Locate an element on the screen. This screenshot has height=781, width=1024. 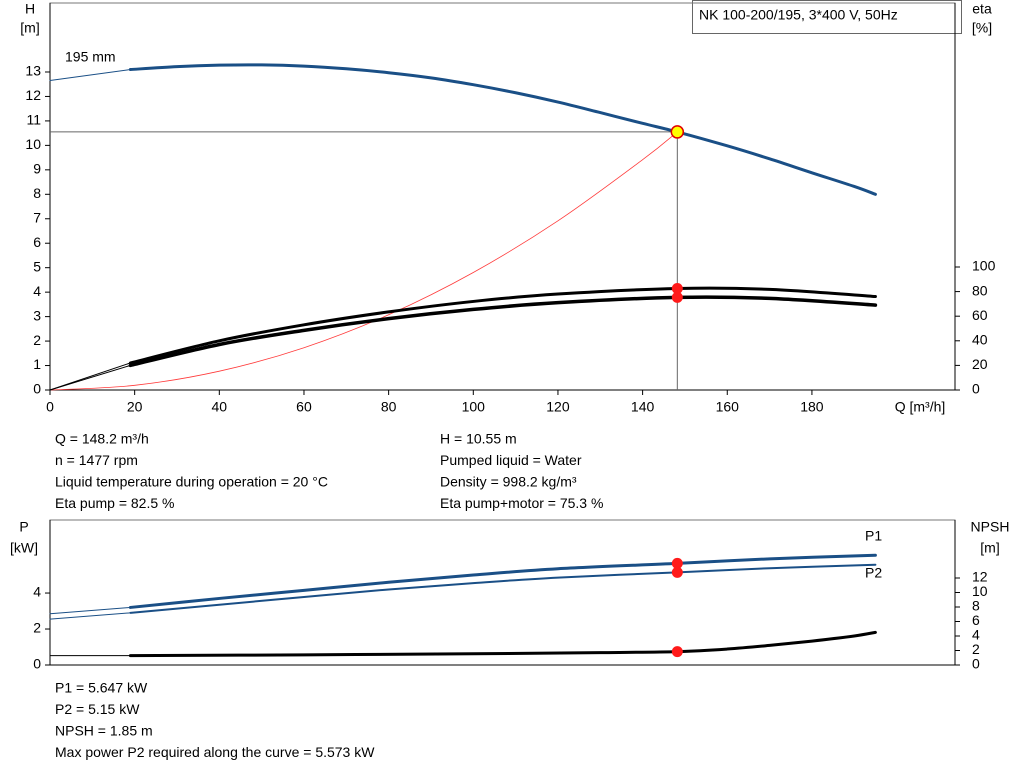
y2-tick-label: 6 is located at coordinates (976, 620).